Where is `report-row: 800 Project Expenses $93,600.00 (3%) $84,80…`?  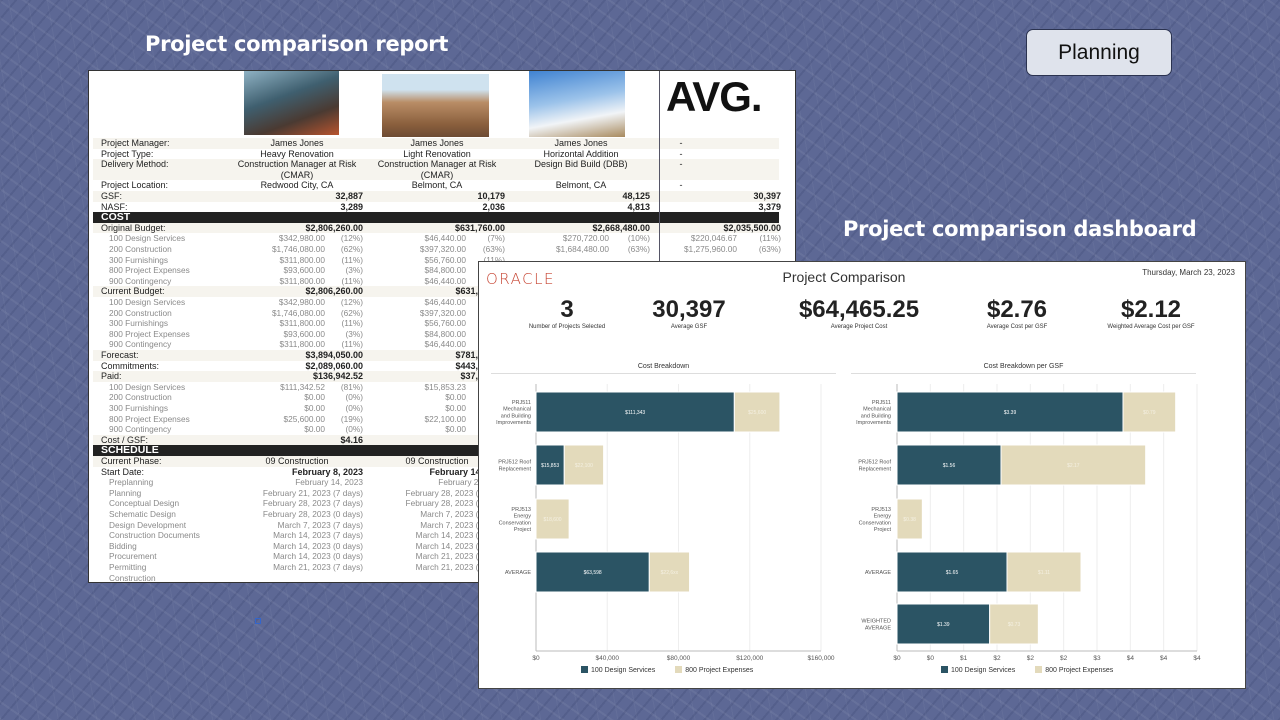 report-row: 800 Project Expenses $93,600.00 (3%) $84,80… is located at coordinates (436, 334).